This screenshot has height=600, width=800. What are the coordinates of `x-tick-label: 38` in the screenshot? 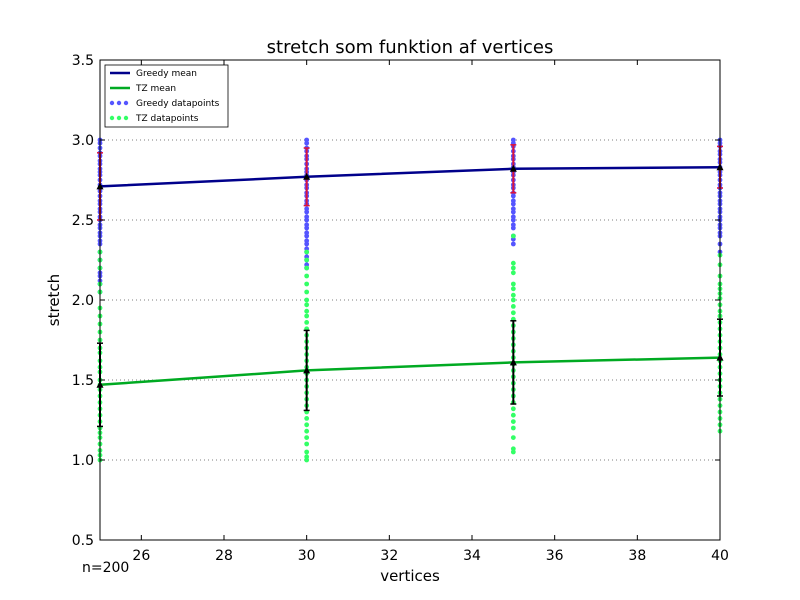 It's located at (637, 556).